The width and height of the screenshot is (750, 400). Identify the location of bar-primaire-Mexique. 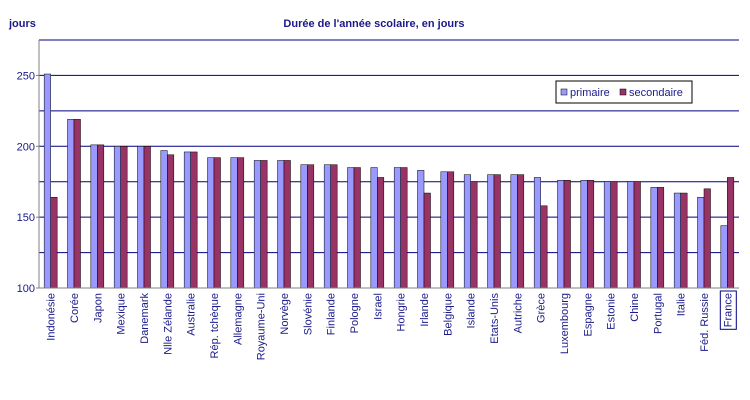
(117, 217).